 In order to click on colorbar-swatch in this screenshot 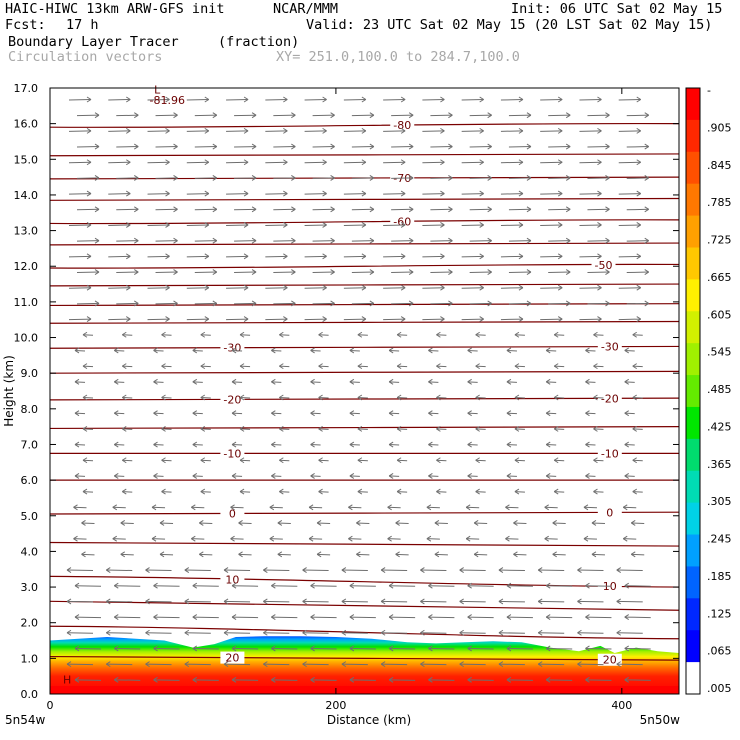, I will do `click(693, 391)`.